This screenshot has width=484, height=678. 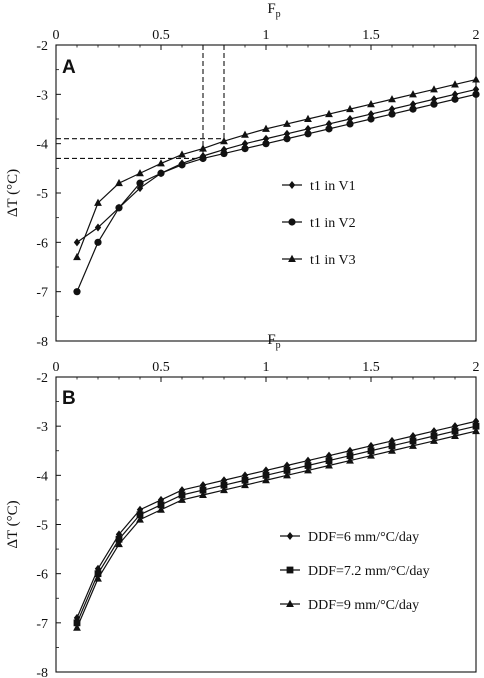 I want to click on panel-letter: B, so click(x=69, y=398).